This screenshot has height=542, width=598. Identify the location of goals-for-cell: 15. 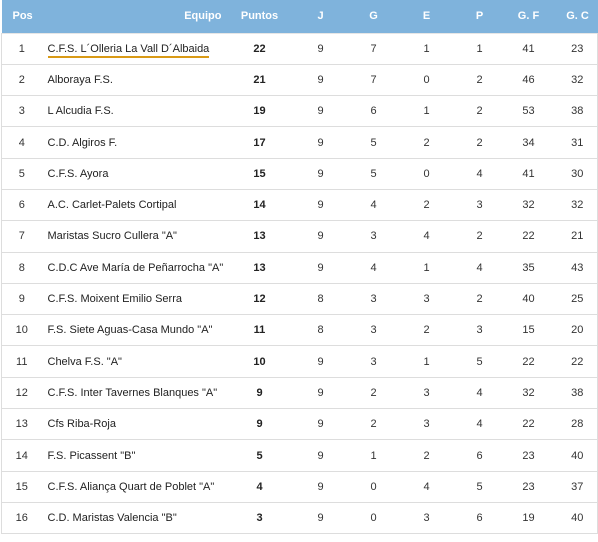
(528, 330).